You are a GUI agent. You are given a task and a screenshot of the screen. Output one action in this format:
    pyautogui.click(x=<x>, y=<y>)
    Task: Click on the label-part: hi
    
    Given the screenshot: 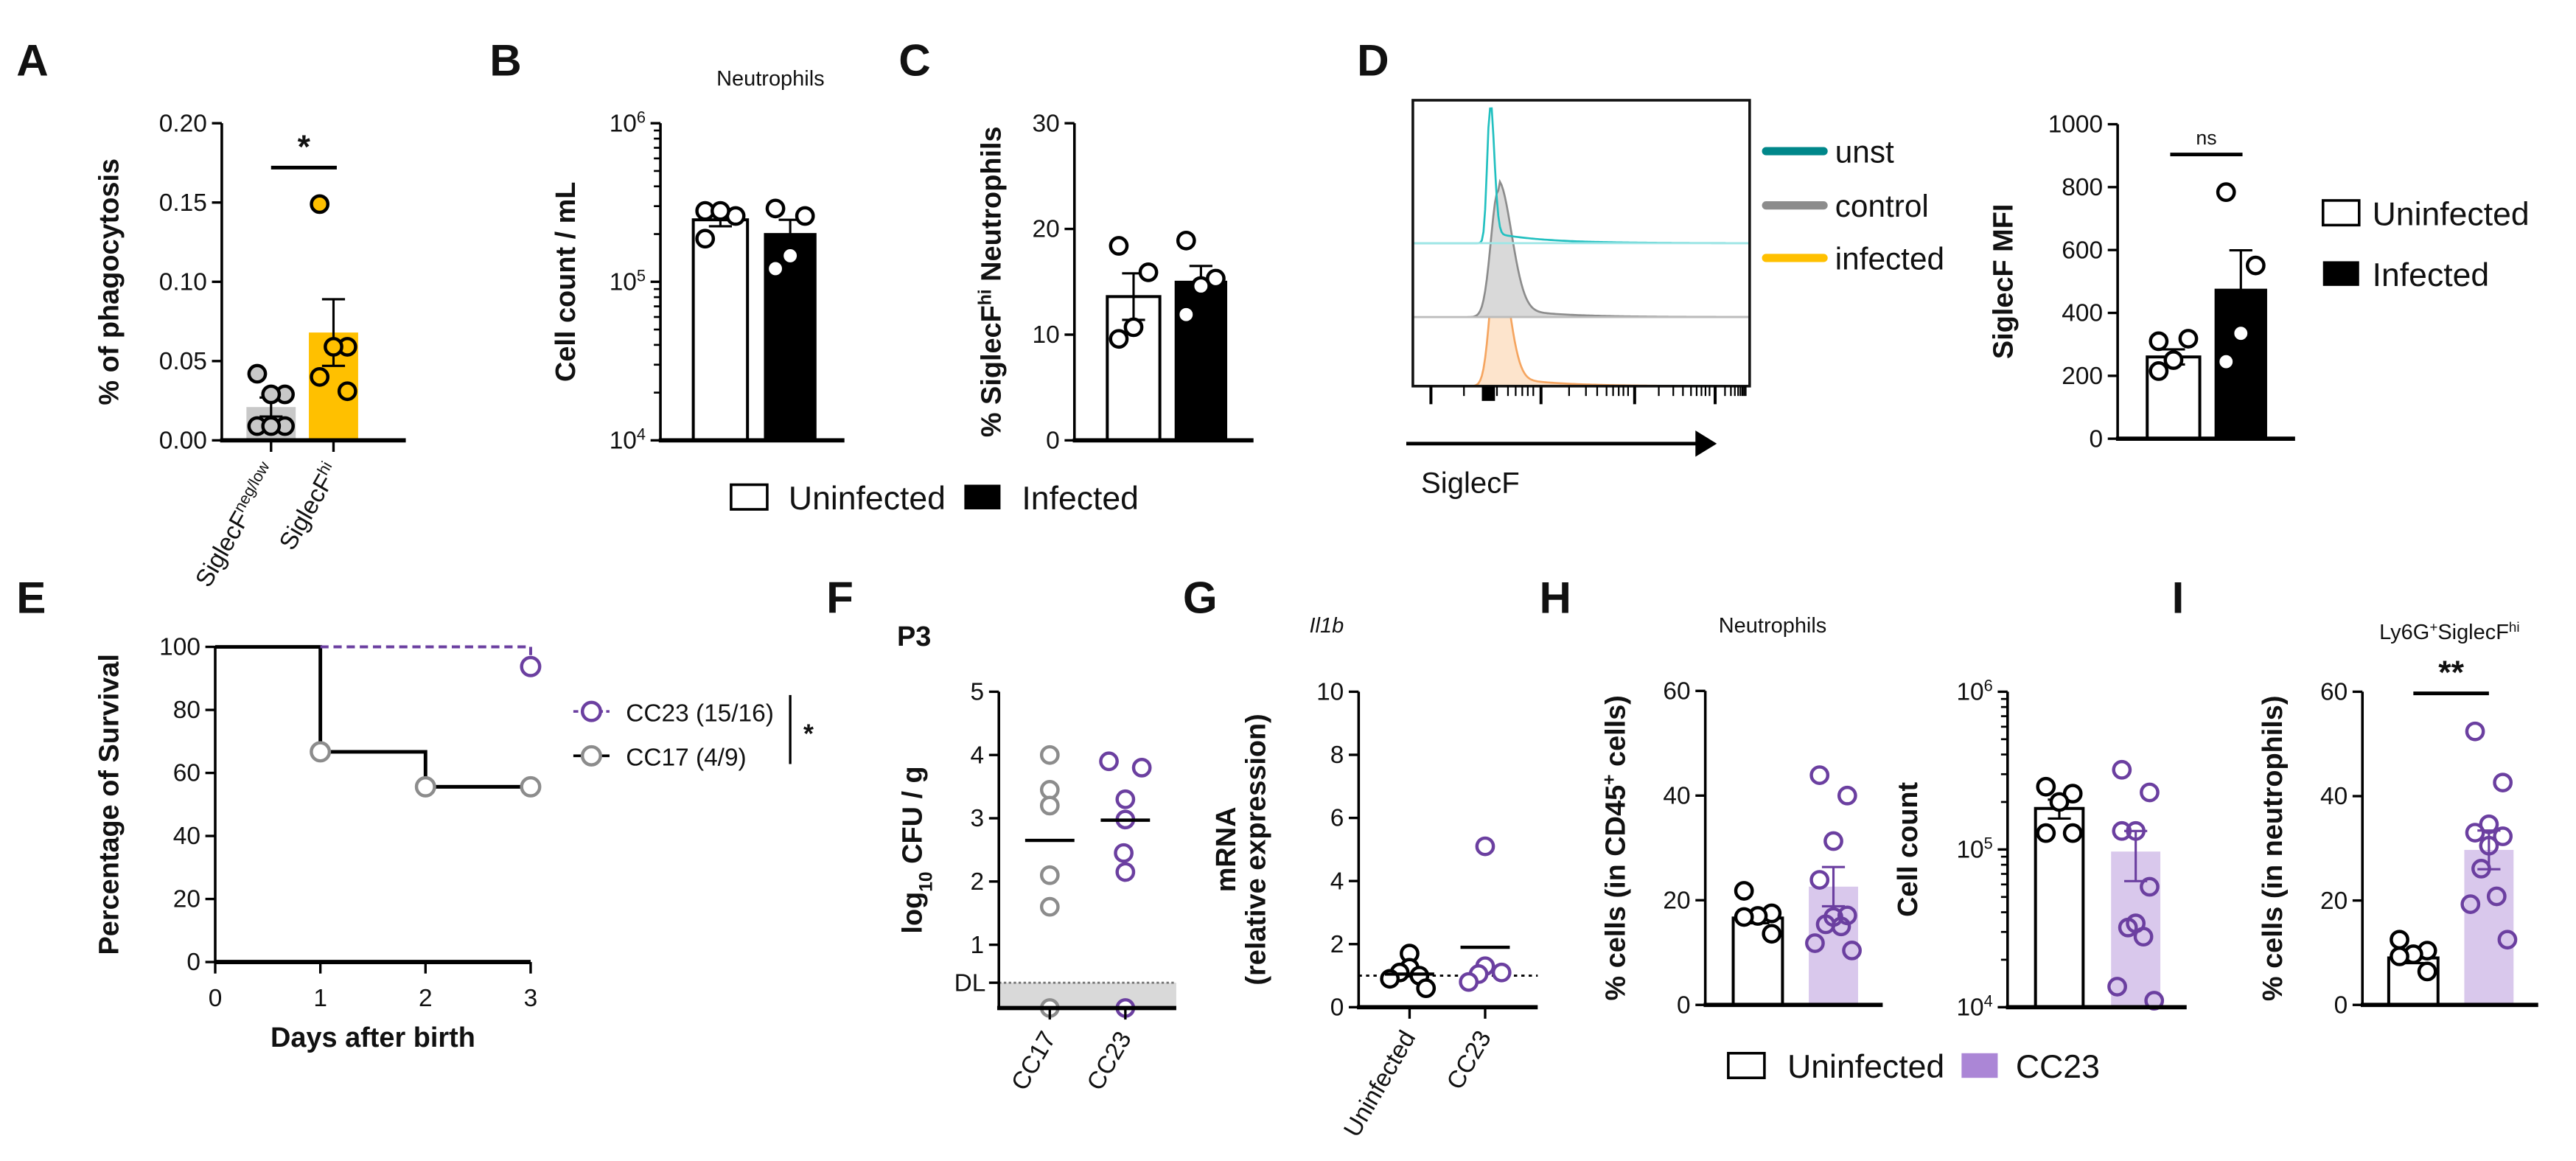 What is the action you would take?
    pyautogui.click(x=985, y=297)
    